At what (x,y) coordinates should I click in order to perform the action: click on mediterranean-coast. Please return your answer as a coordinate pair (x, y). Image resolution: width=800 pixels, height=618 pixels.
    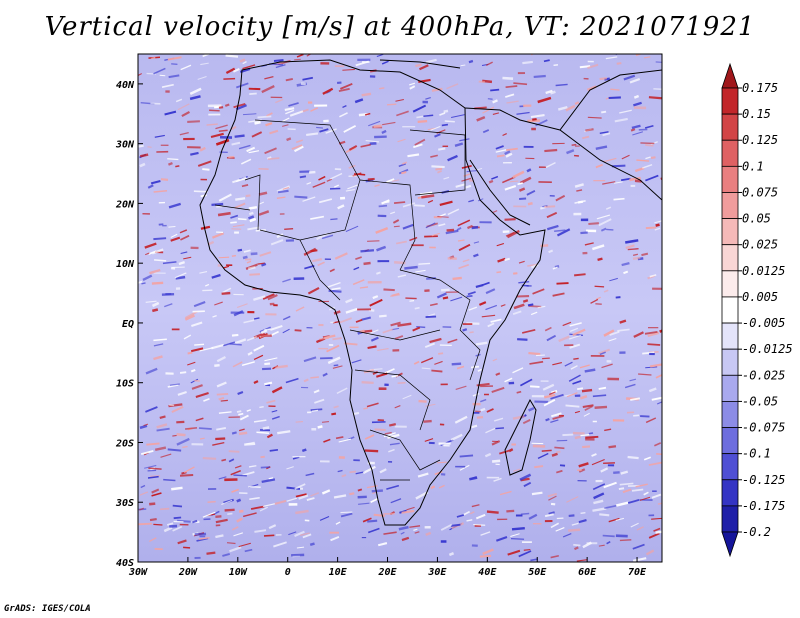
    Looking at the image, I should click on (420, 64).